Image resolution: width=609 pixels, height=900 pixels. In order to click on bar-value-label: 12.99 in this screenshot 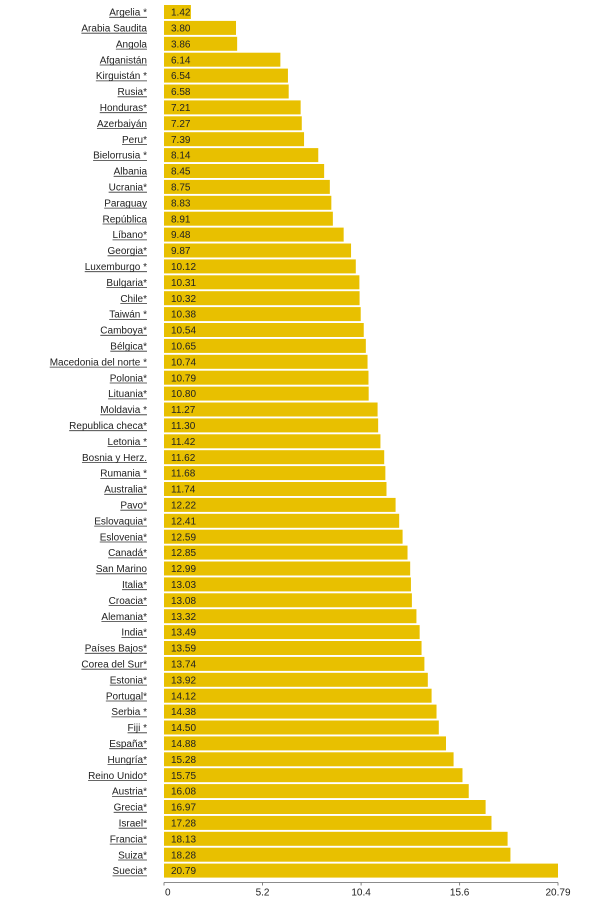, I will do `click(183, 569)`.